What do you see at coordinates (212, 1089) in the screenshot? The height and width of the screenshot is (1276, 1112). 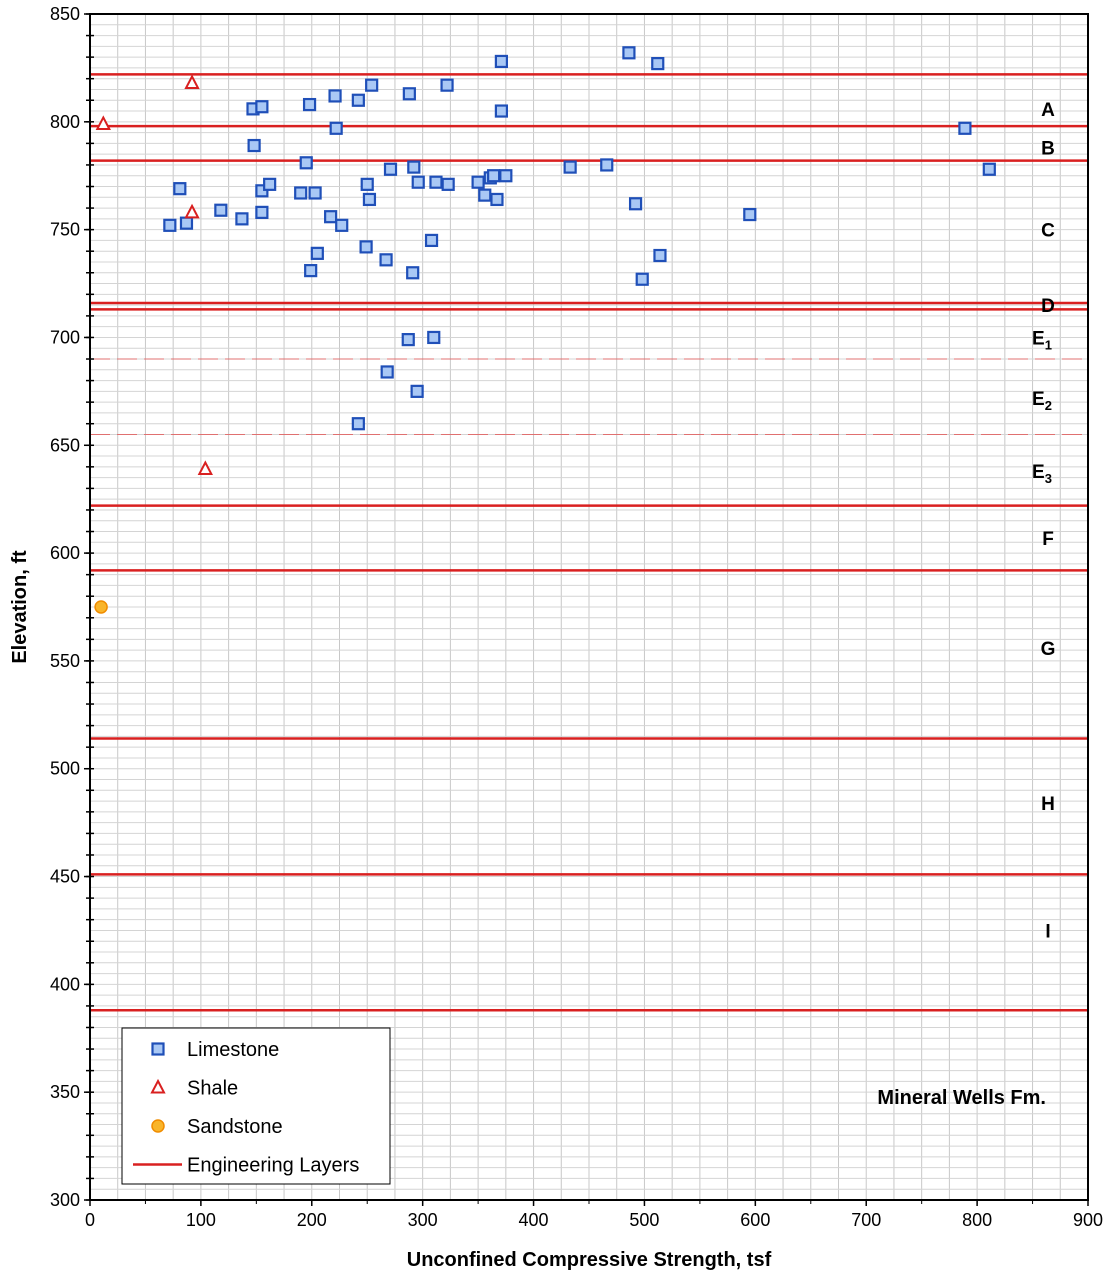 I see `legend-label: Shale` at bounding box center [212, 1089].